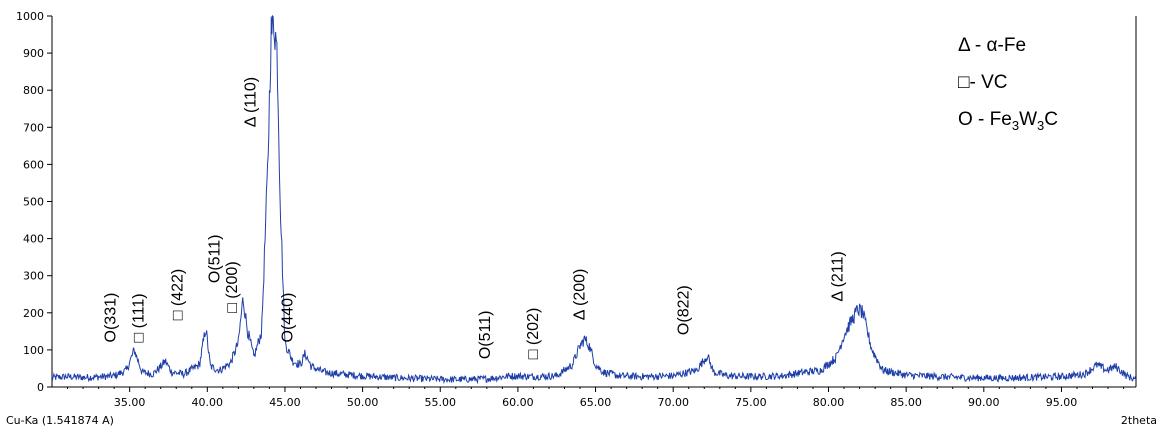 Image resolution: width=1163 pixels, height=432 pixels. I want to click on legend-entry-fe3w3c-sub2: 3, so click(1040, 125).